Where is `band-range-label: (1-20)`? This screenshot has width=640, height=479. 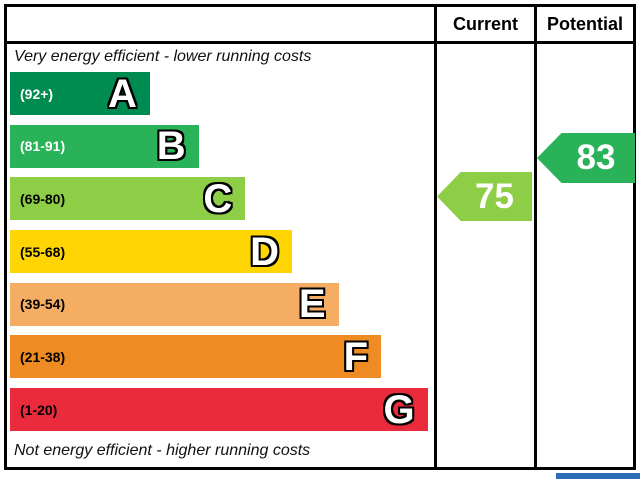 band-range-label: (1-20) is located at coordinates (39, 409).